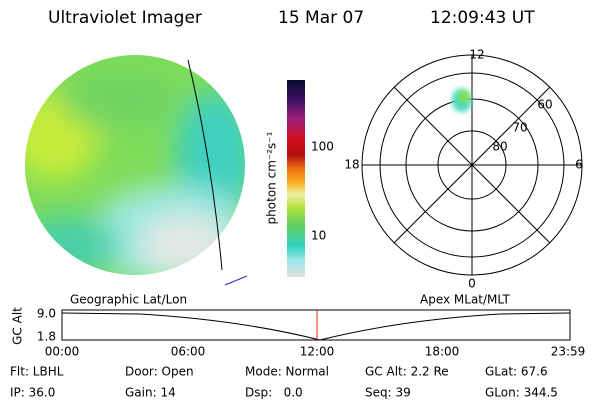  What do you see at coordinates (37, 372) in the screenshot?
I see `info-field: Flt: LBHL` at bounding box center [37, 372].